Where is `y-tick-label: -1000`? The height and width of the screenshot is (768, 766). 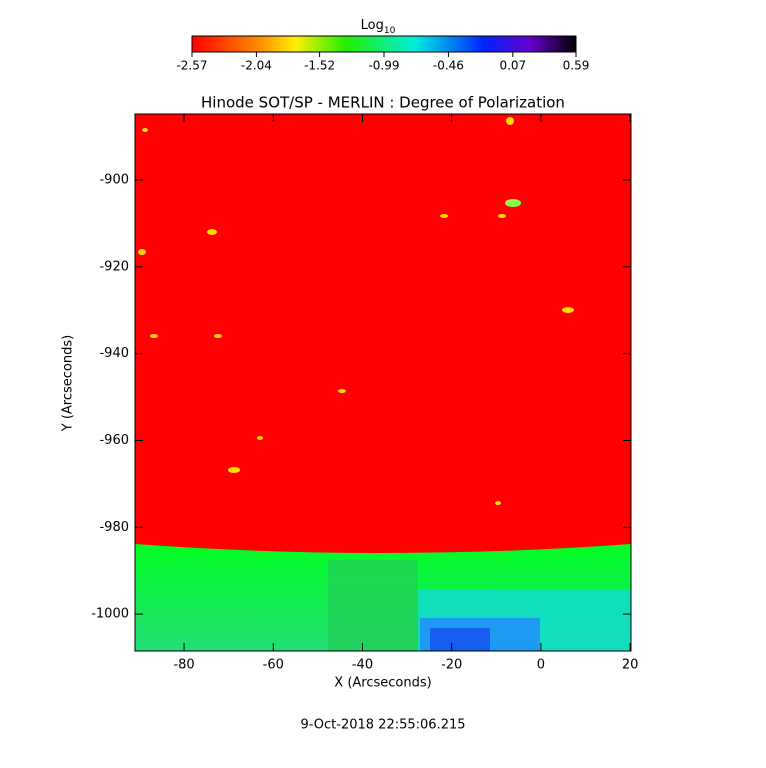 y-tick-label: -1000 is located at coordinates (110, 614).